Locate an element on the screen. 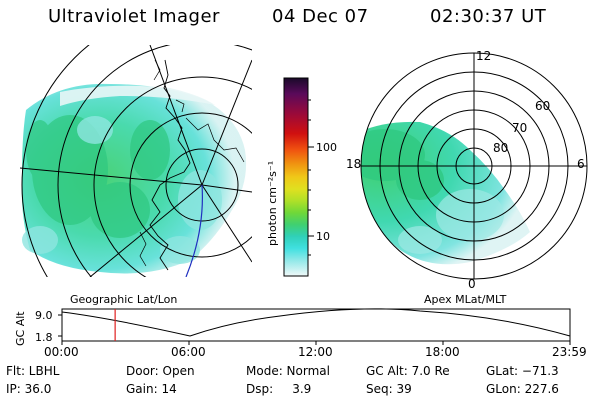  terminator-line is located at coordinates (194, 230).